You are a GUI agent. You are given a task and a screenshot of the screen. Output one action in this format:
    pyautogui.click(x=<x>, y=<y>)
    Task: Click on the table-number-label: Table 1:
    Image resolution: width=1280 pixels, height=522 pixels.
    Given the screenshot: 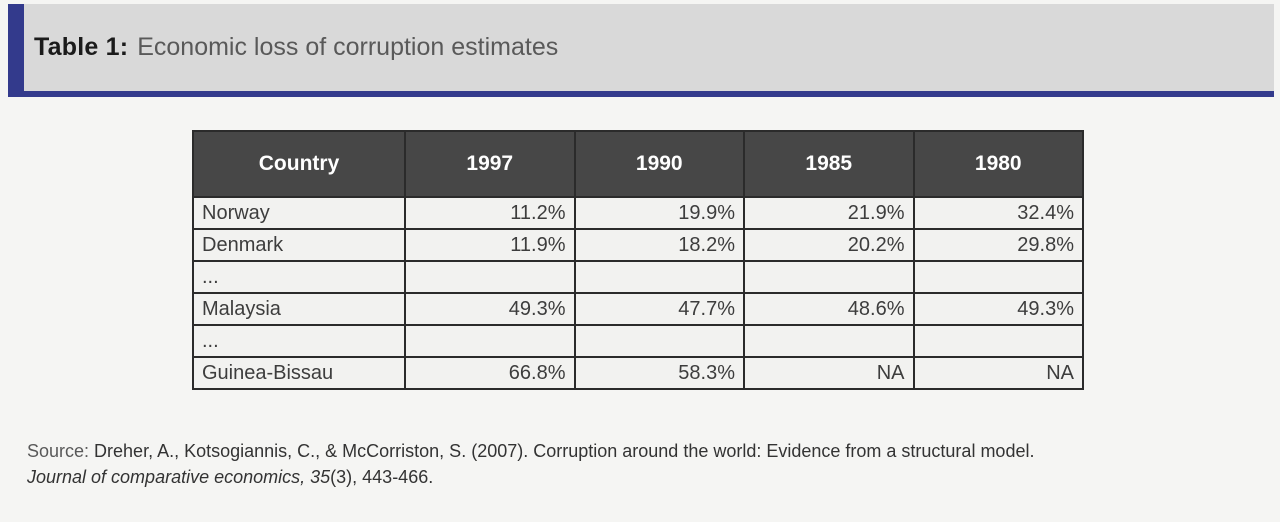 What is the action you would take?
    pyautogui.click(x=81, y=47)
    